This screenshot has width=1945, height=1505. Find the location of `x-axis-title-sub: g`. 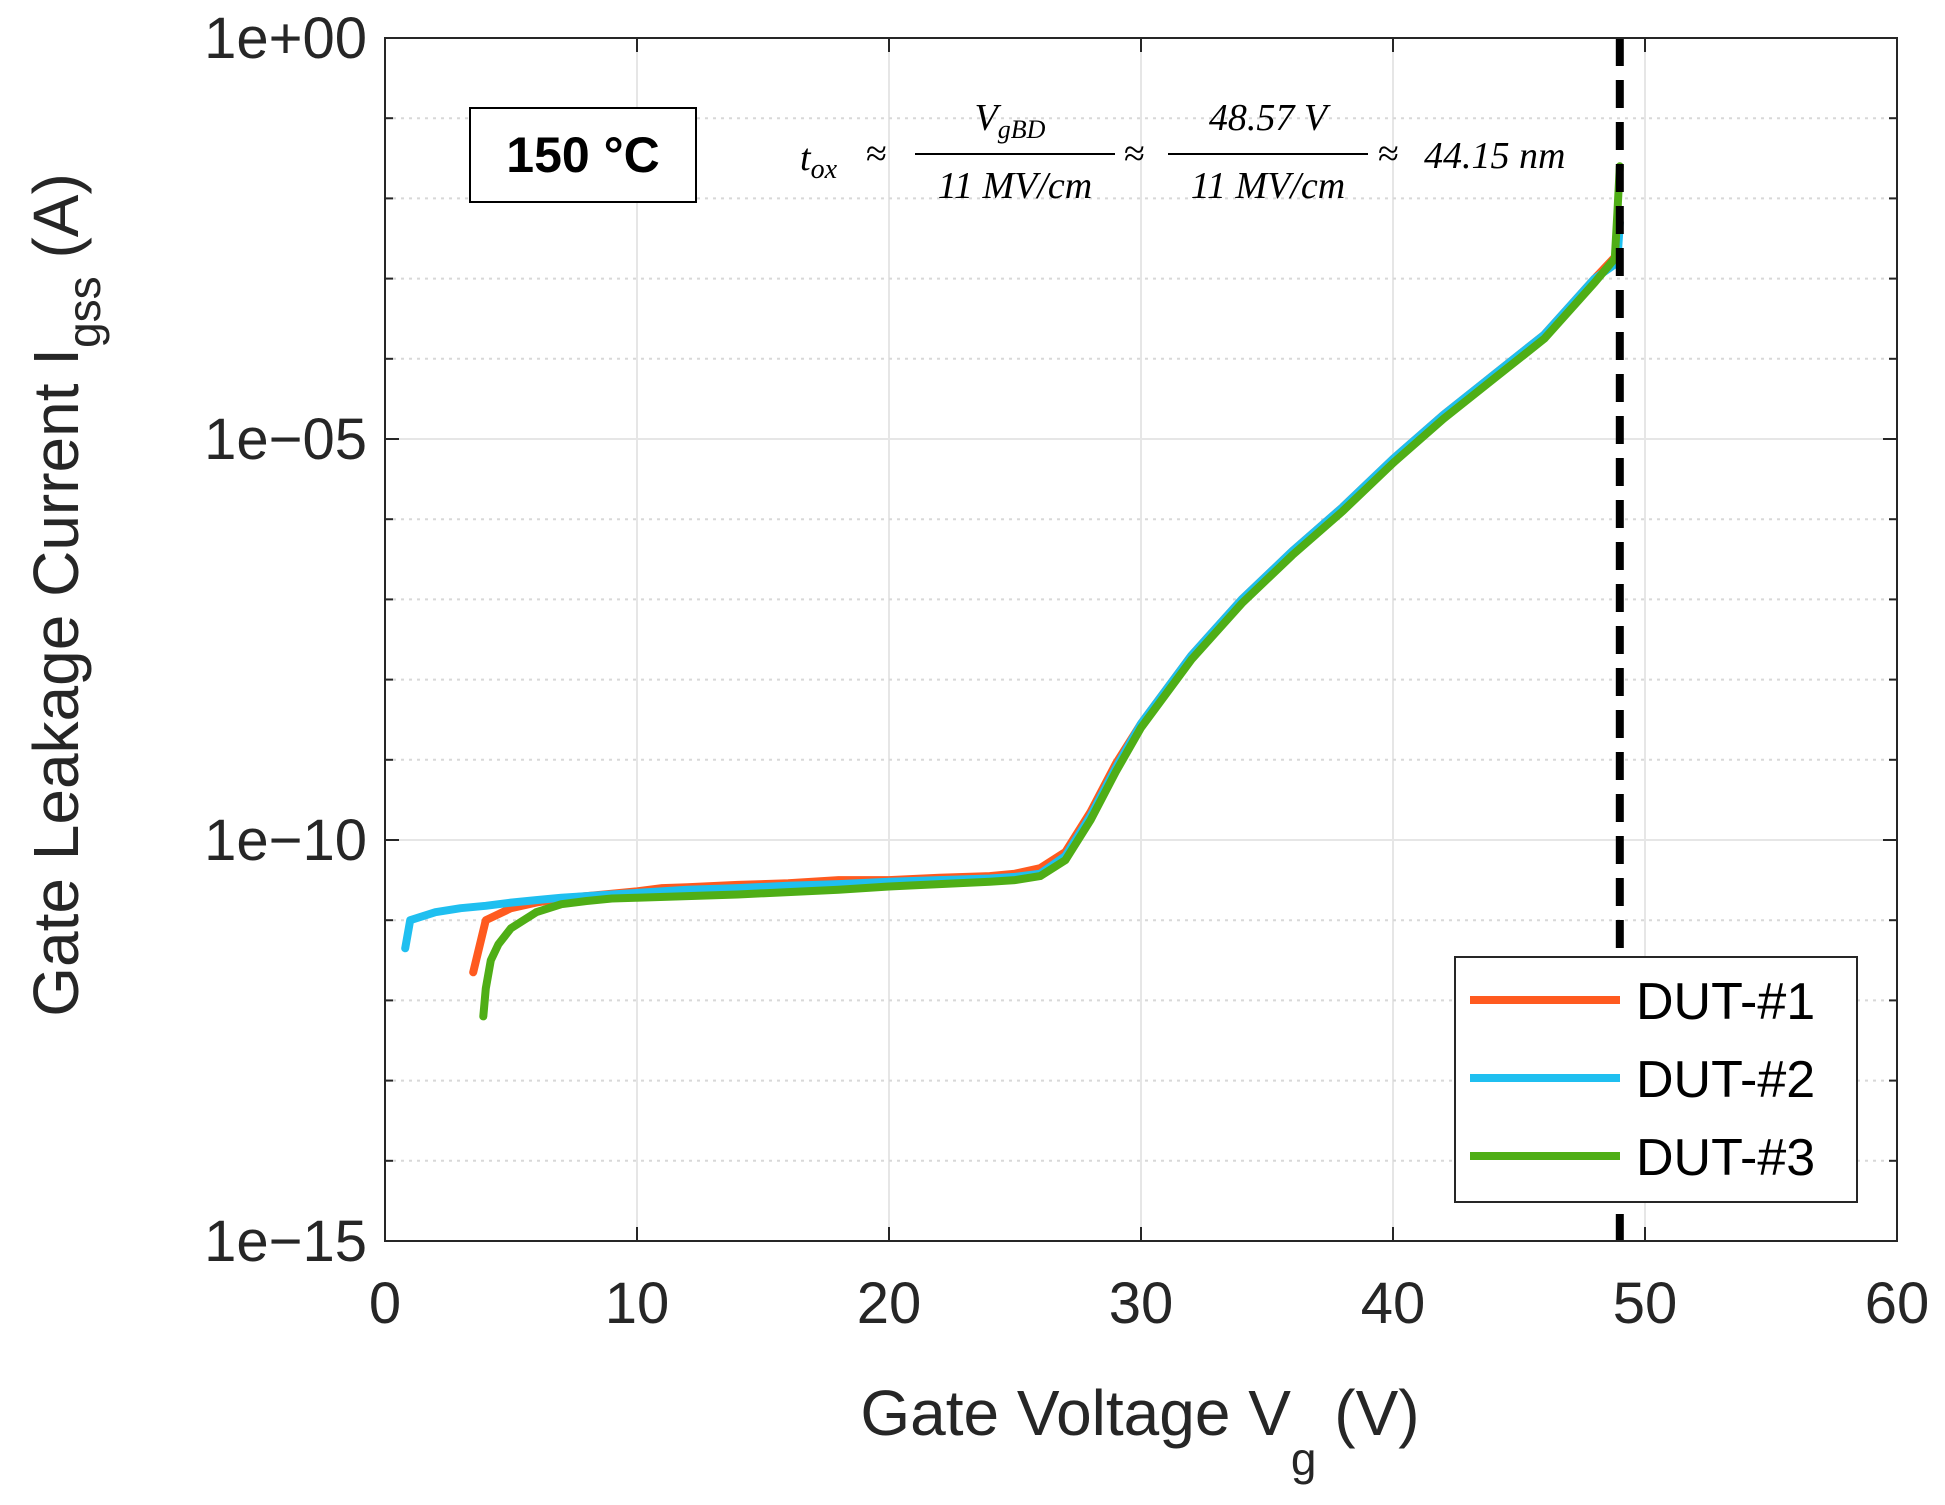

x-axis-title-sub: g is located at coordinates (1304, 1459).